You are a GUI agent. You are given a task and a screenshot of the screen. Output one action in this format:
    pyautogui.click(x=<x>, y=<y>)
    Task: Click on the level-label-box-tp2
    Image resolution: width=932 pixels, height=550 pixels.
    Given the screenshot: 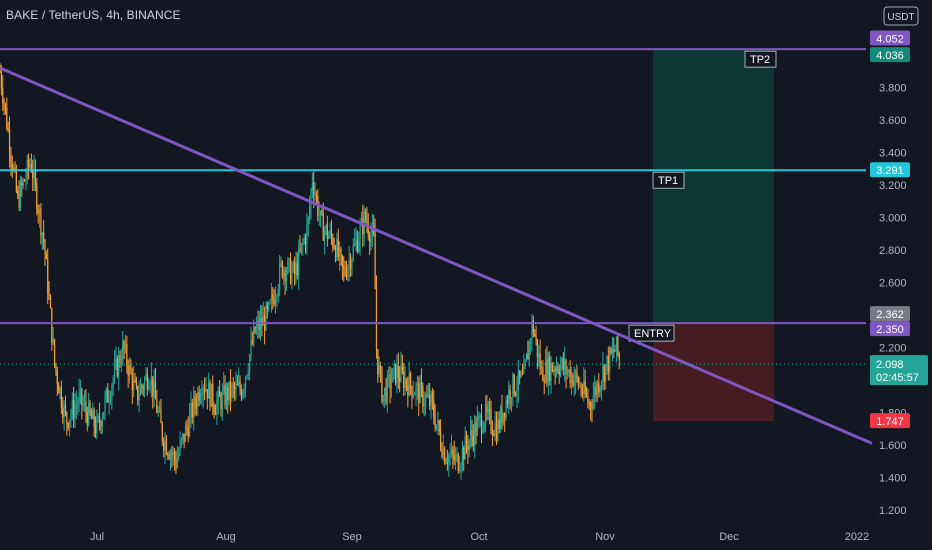 What is the action you would take?
    pyautogui.click(x=760, y=59)
    